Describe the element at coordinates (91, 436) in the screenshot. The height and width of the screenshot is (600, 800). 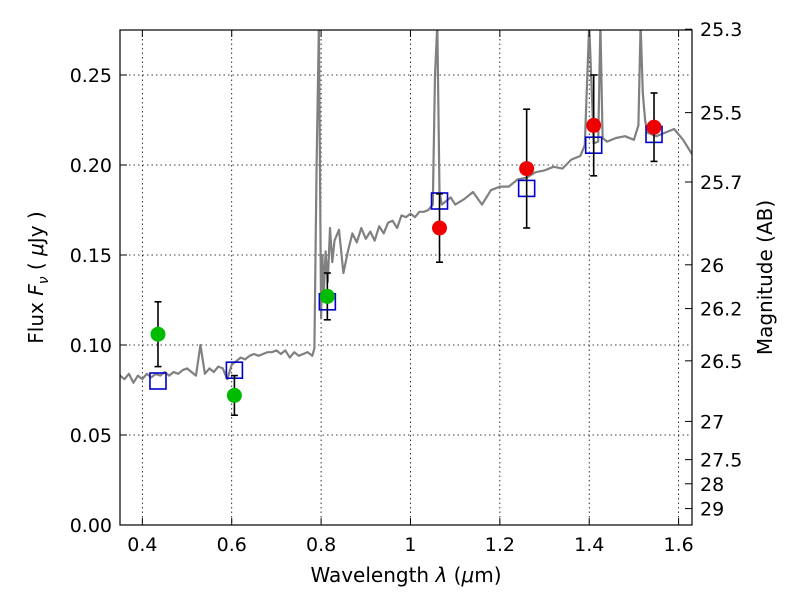
I see `y-tick-label: 0.05` at that location.